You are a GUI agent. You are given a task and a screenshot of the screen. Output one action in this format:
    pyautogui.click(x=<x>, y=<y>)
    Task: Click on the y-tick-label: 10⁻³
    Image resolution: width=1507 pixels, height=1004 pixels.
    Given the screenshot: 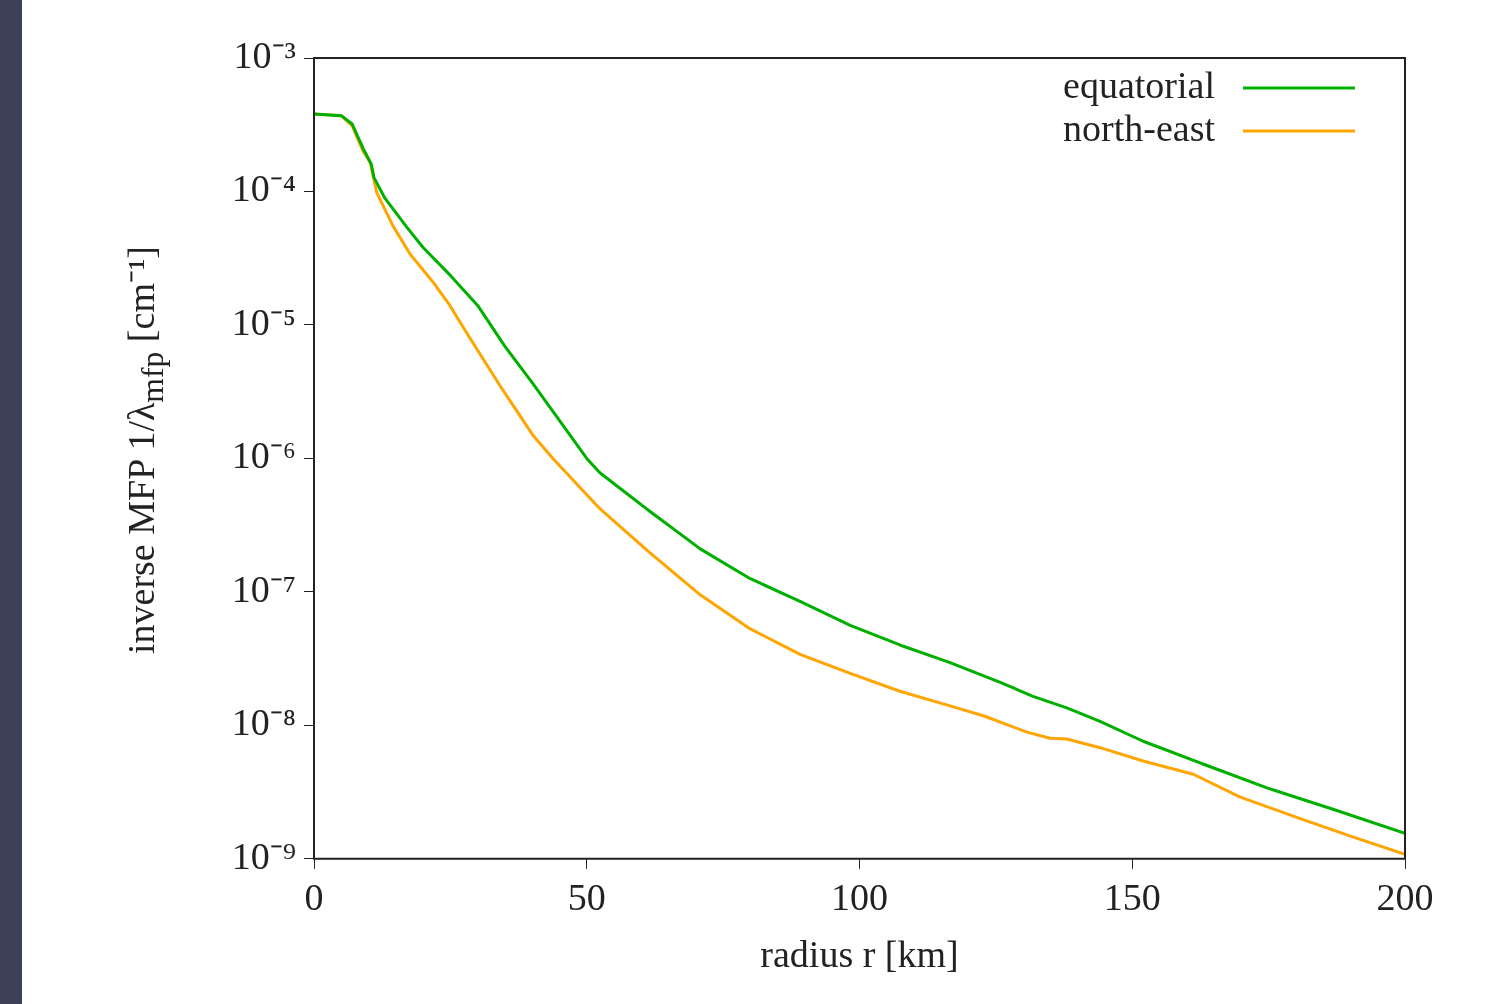 What is the action you would take?
    pyautogui.click(x=264, y=54)
    